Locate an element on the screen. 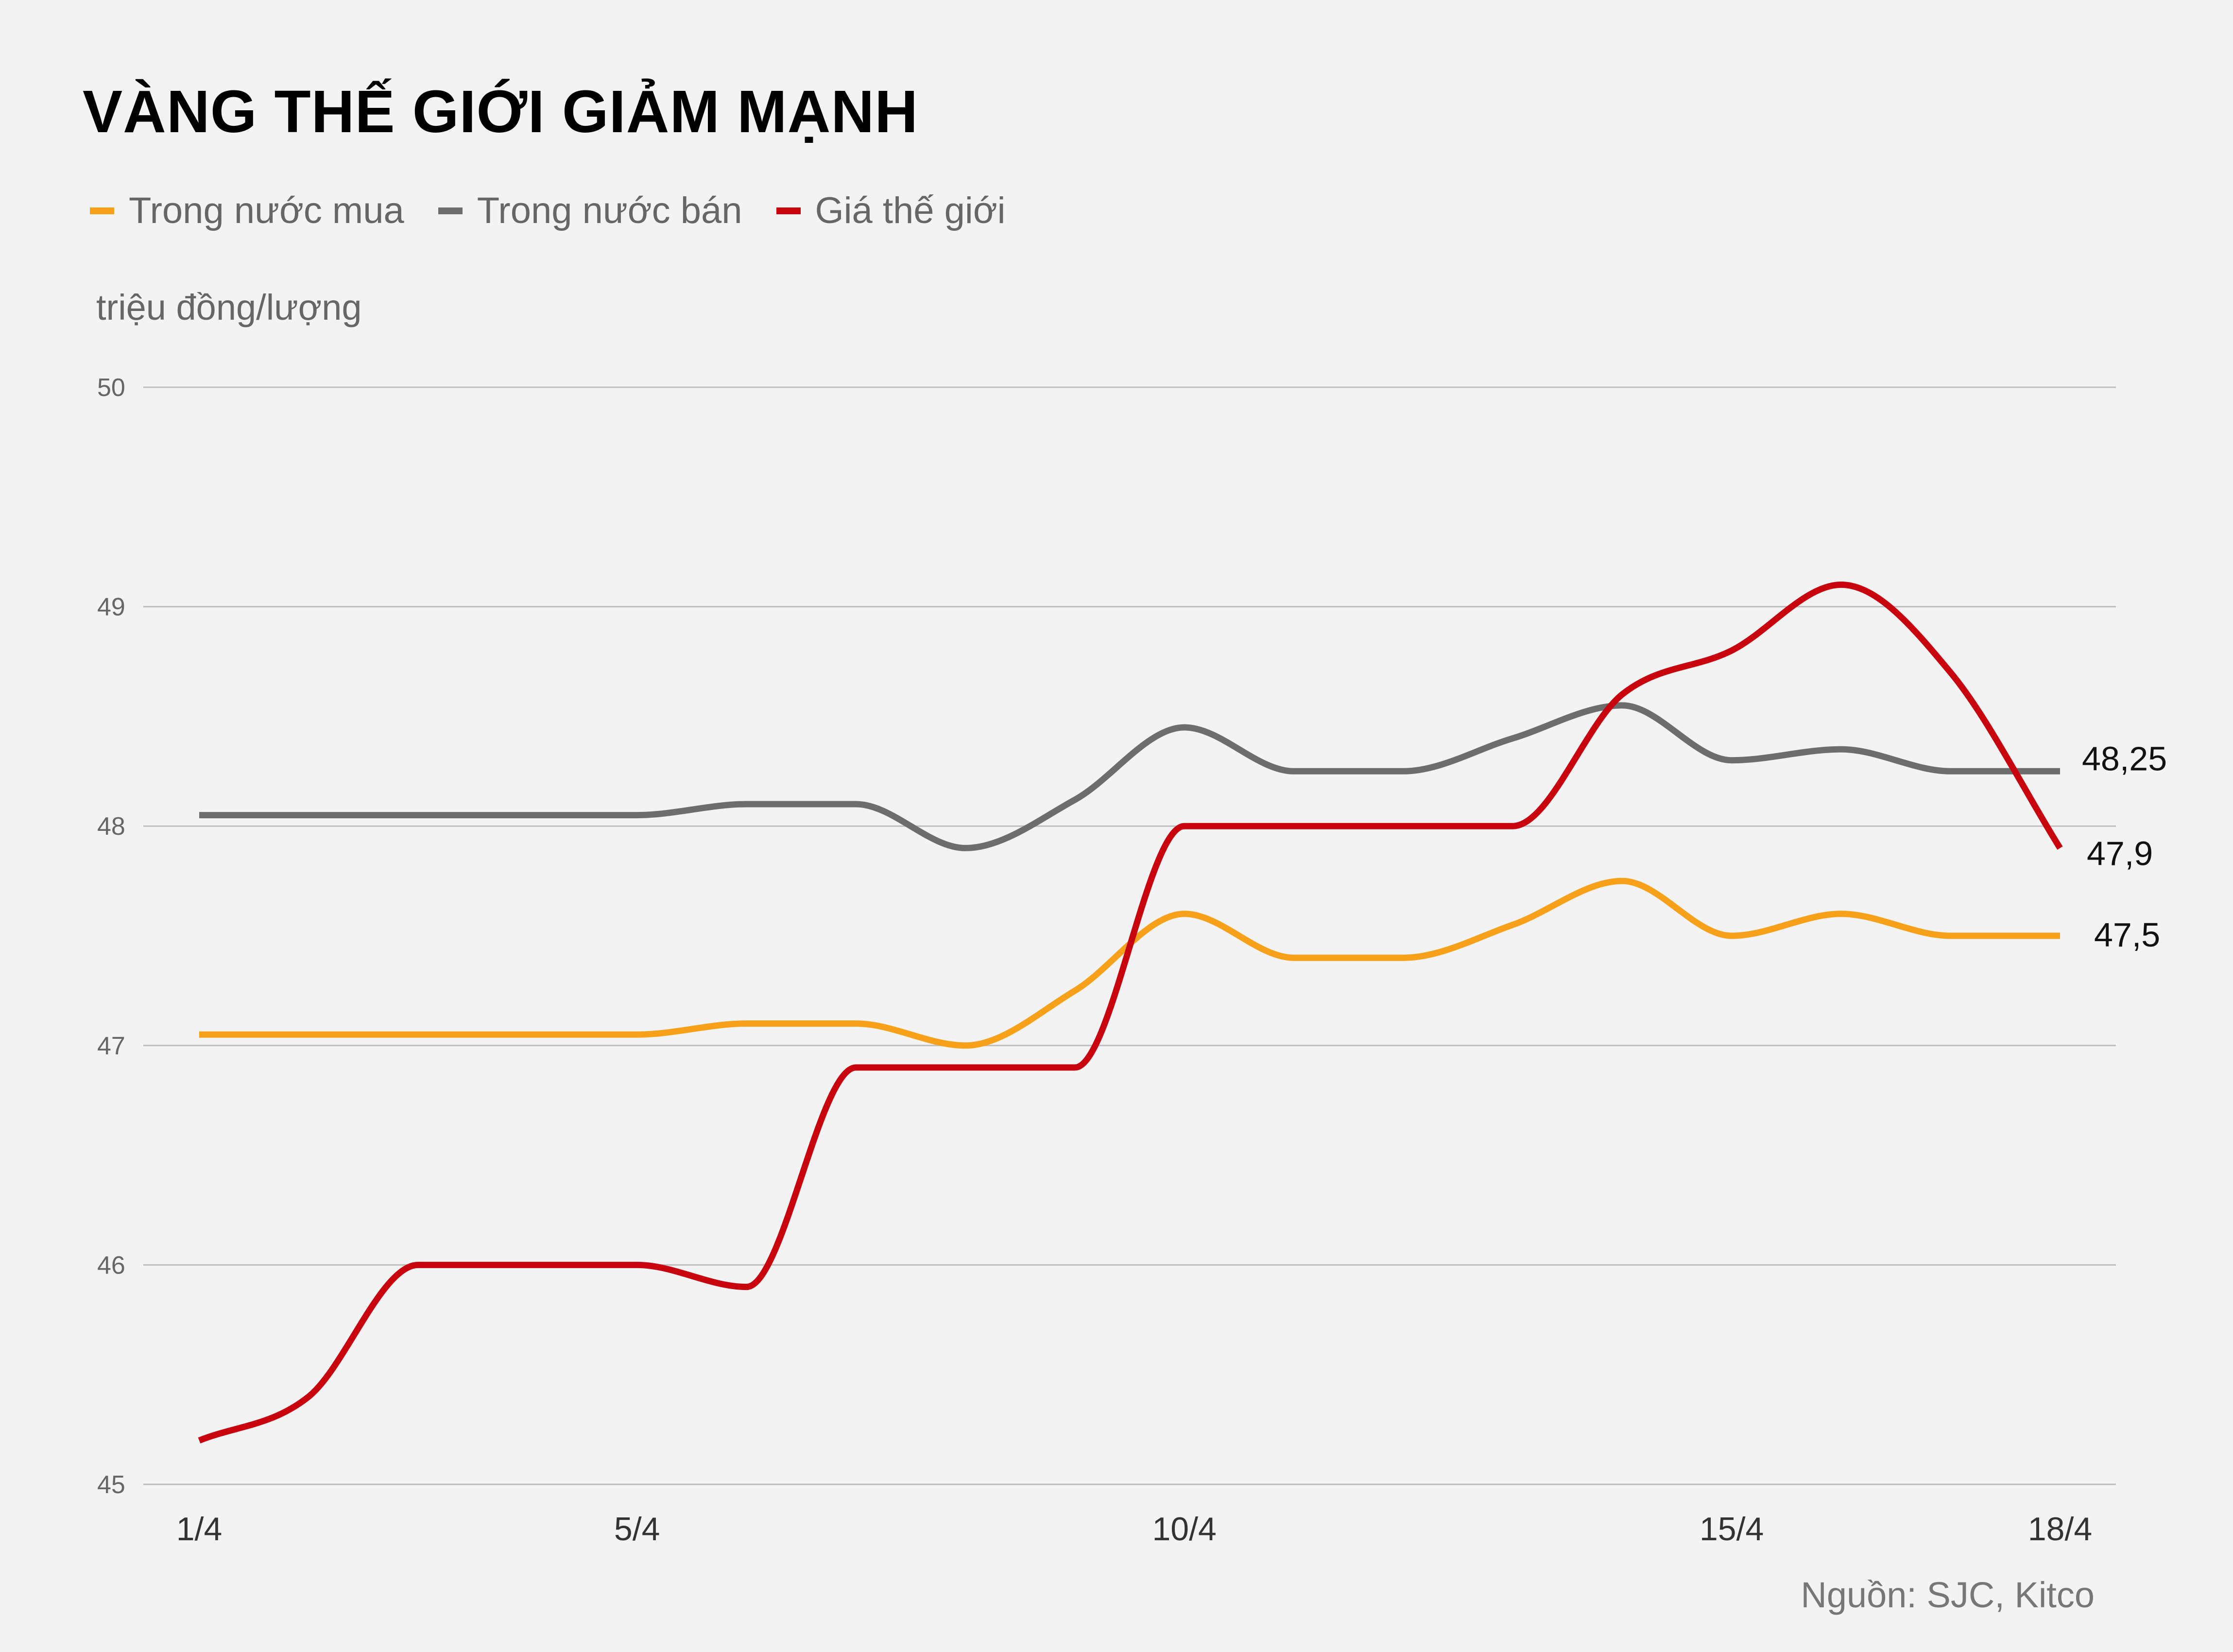  y-tick-label-47: 47 is located at coordinates (111, 1046).